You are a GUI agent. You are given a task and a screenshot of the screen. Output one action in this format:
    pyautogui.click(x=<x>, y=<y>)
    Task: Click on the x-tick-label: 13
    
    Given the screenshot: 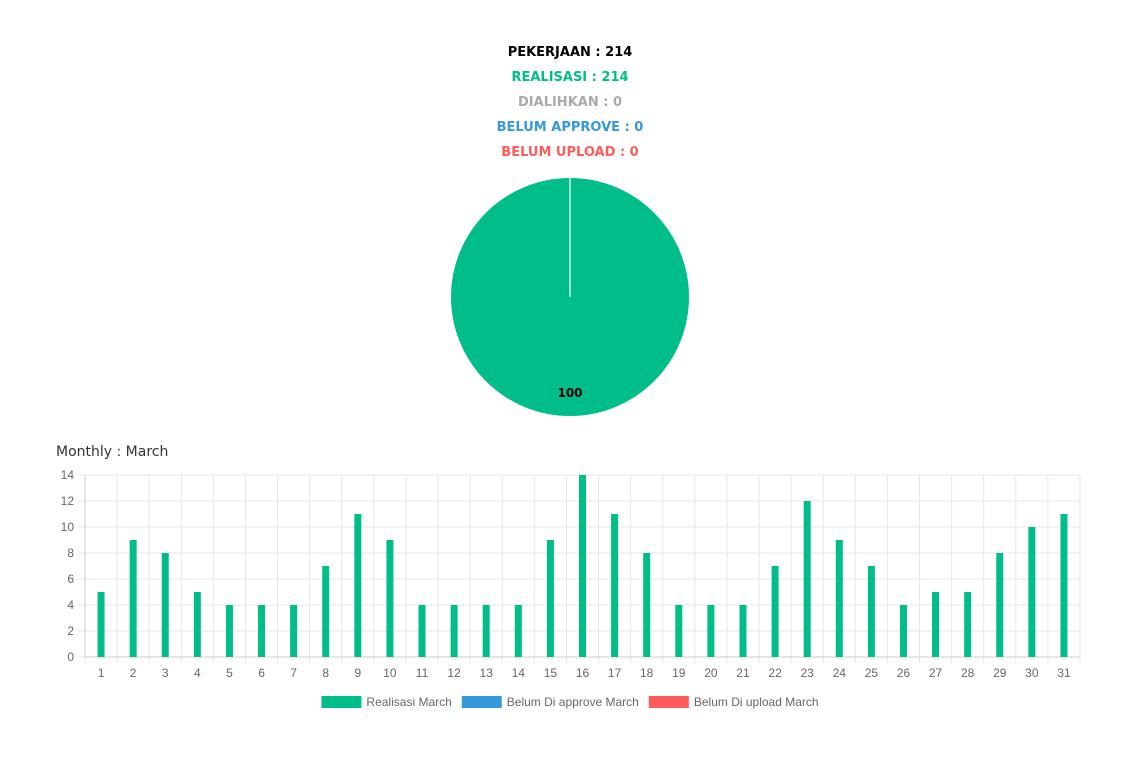 What is the action you would take?
    pyautogui.click(x=487, y=673)
    